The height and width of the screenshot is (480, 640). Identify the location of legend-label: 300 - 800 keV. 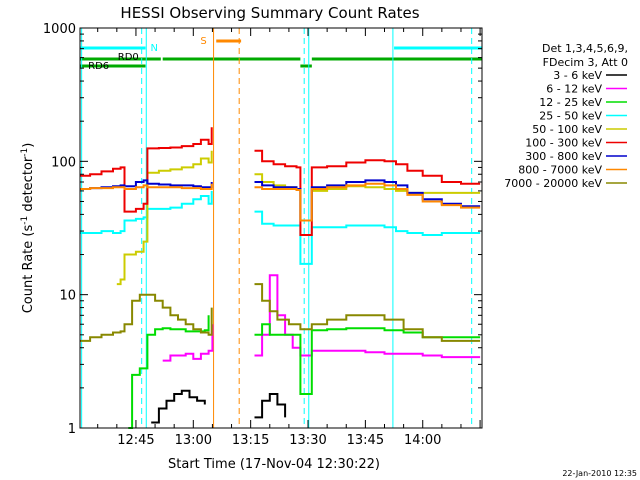
(563, 156).